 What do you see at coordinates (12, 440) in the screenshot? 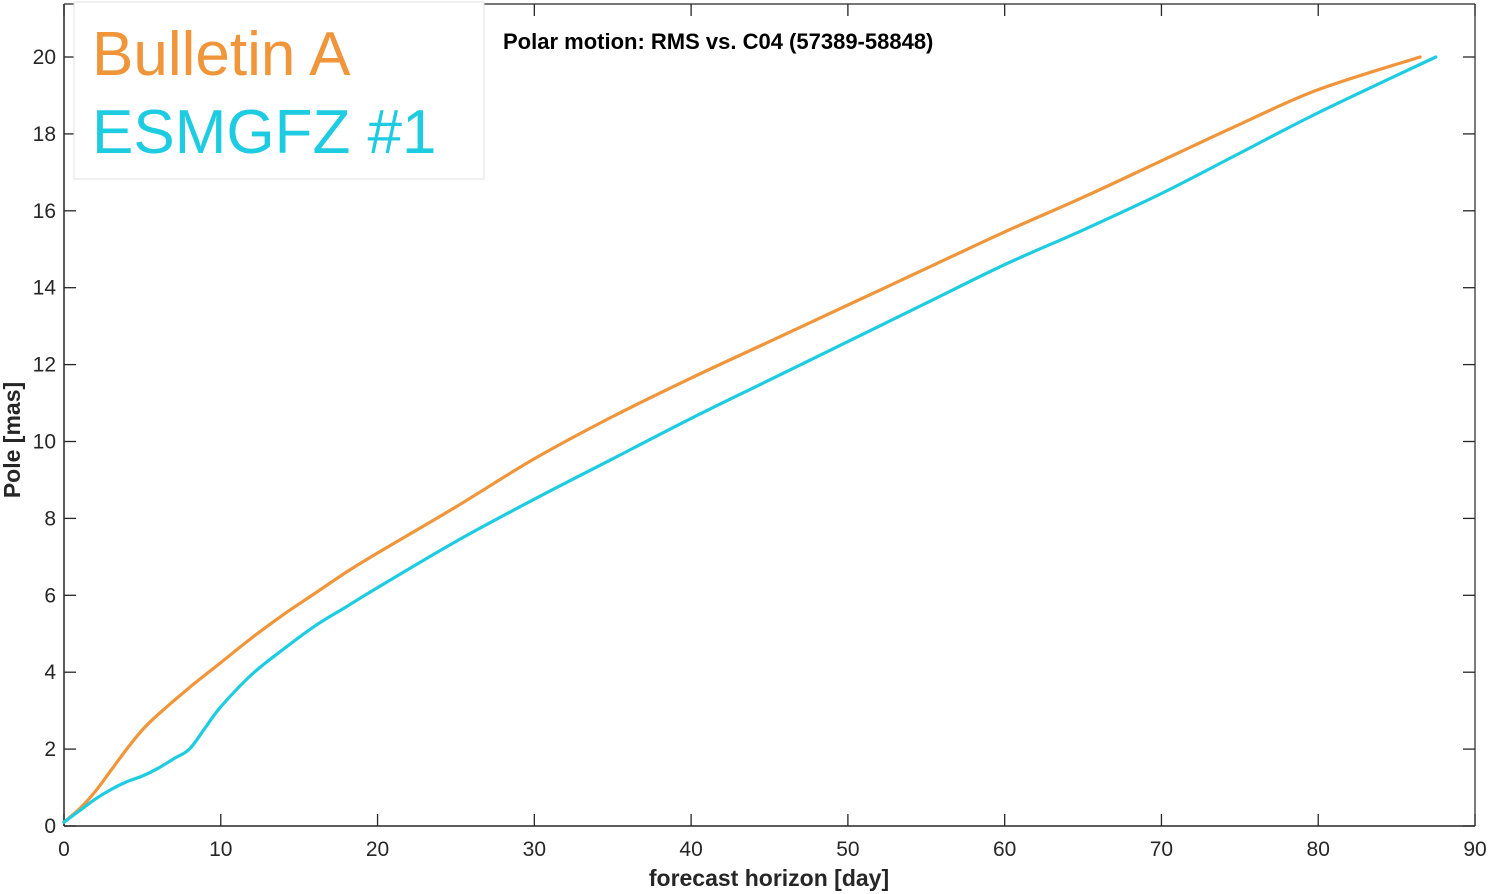
I see `y-axis-label: Pole [mas]` at bounding box center [12, 440].